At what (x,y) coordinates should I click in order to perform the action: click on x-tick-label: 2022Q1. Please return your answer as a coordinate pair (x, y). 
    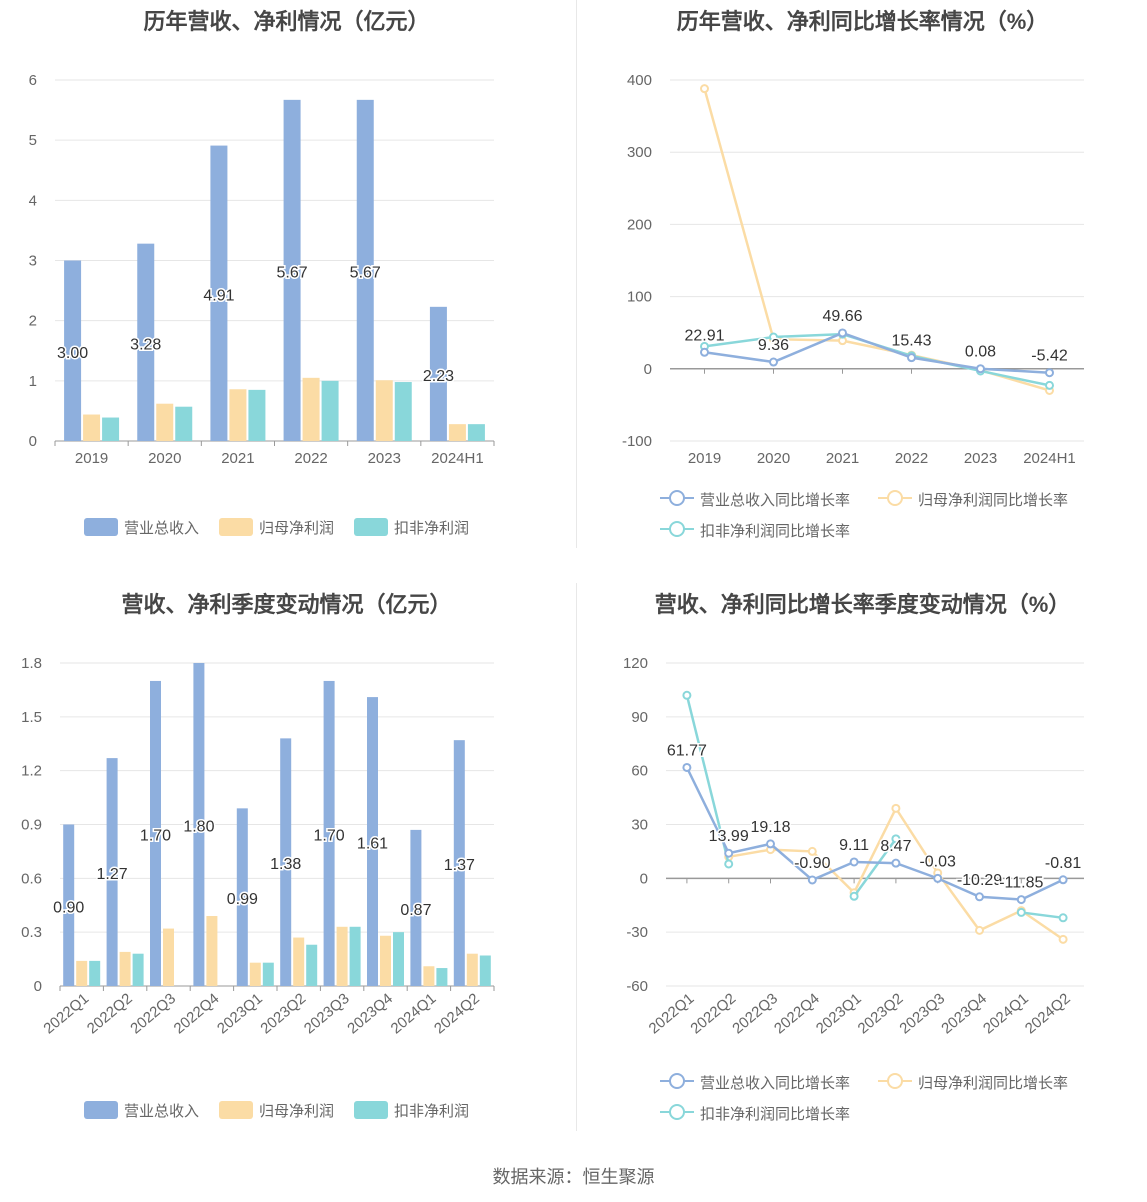
    Looking at the image, I should click on (66, 1013).